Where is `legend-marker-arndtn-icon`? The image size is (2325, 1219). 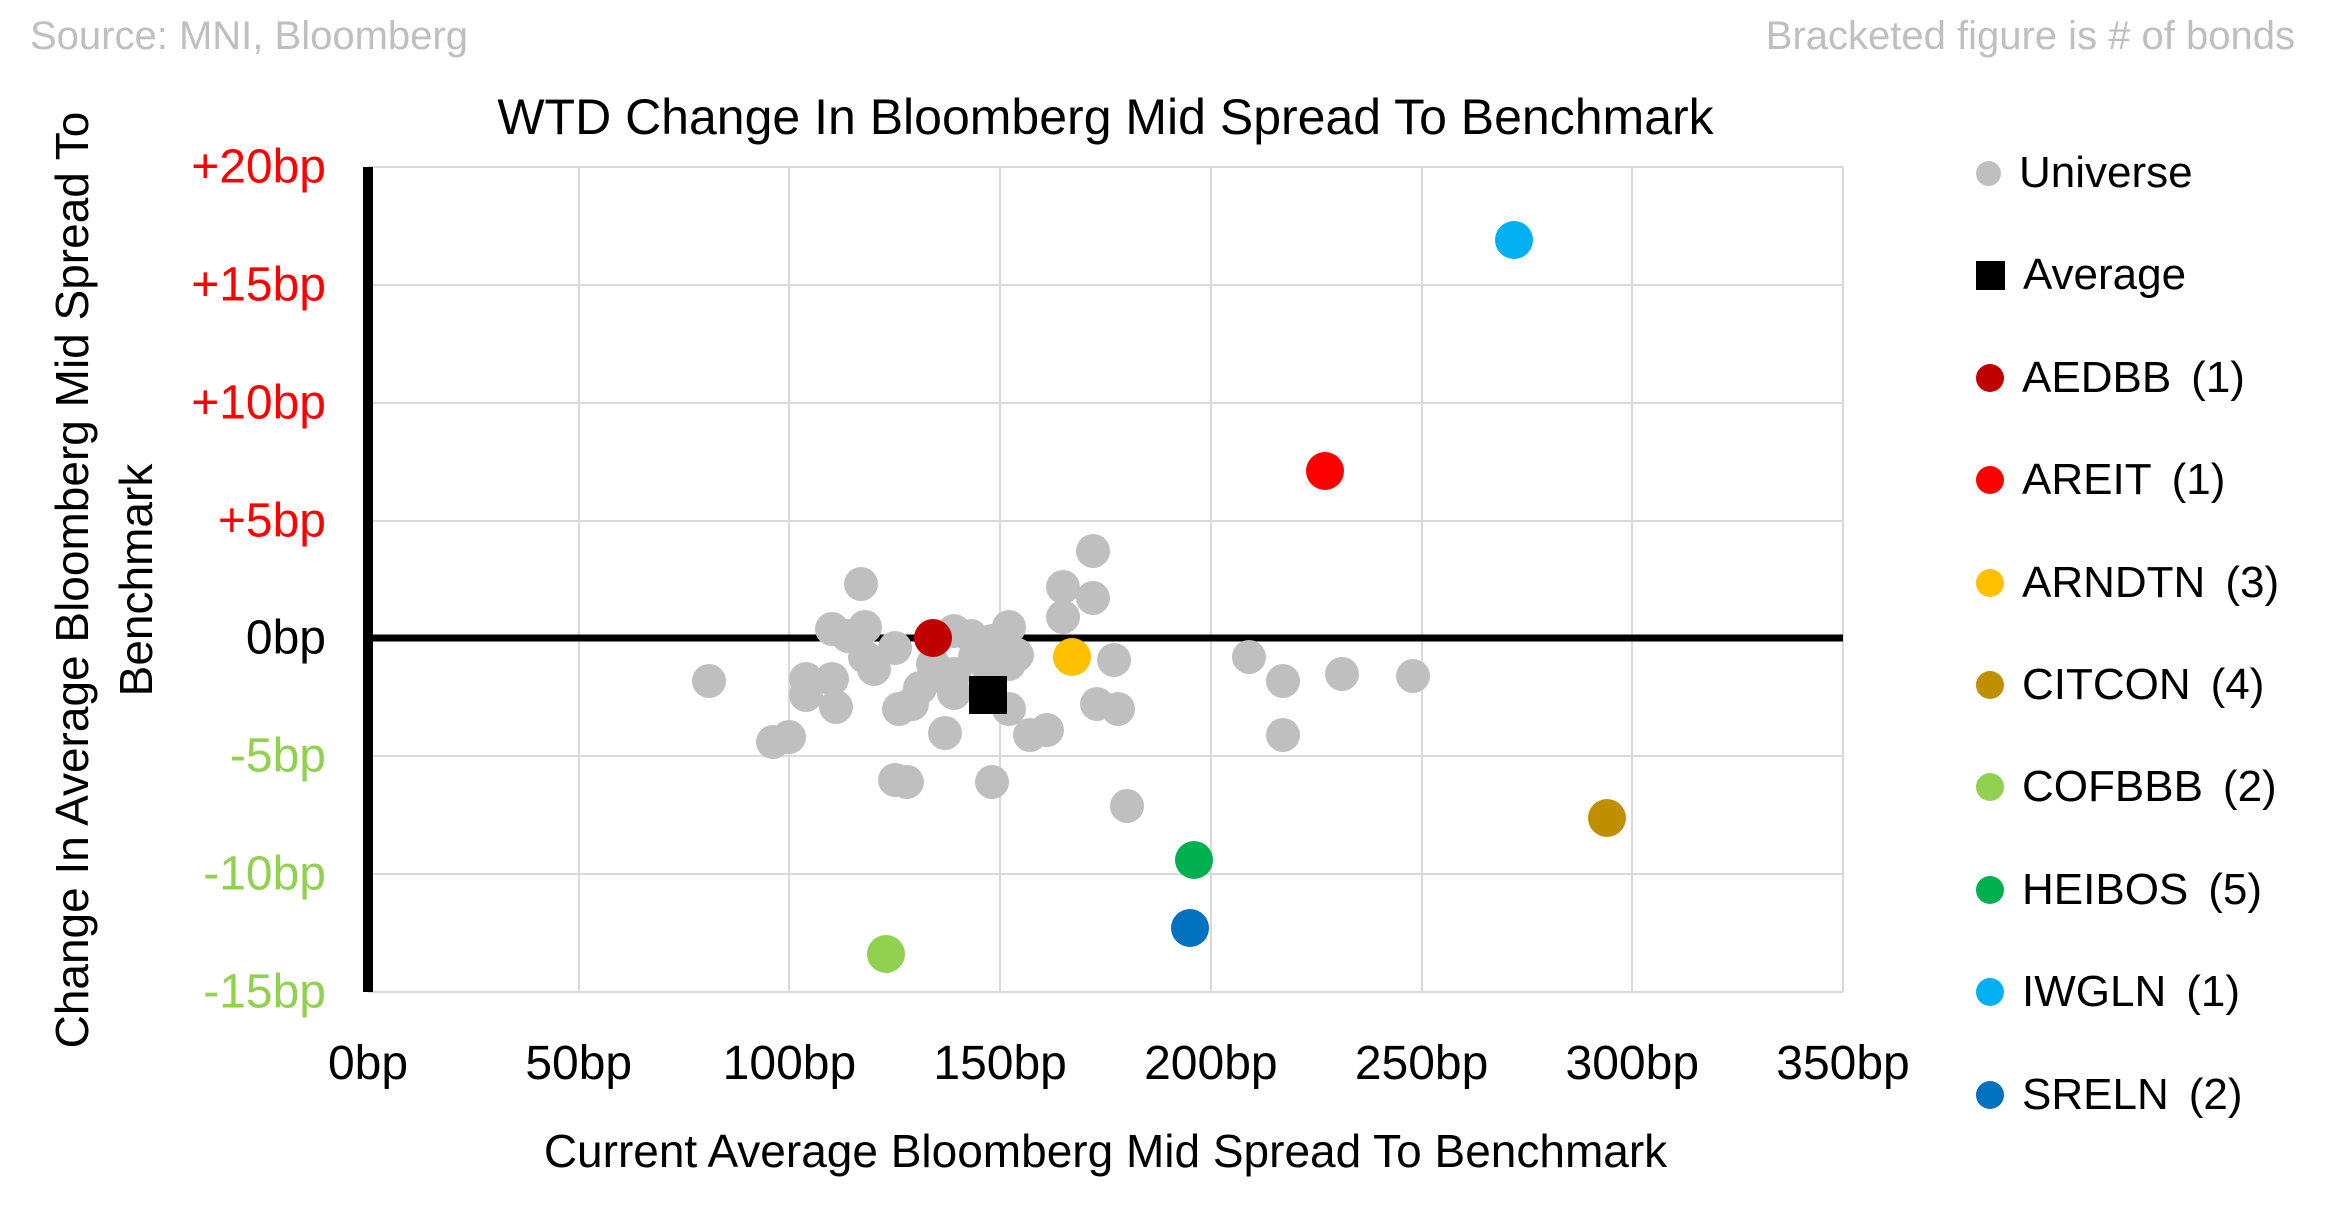 legend-marker-arndtn-icon is located at coordinates (1990, 582).